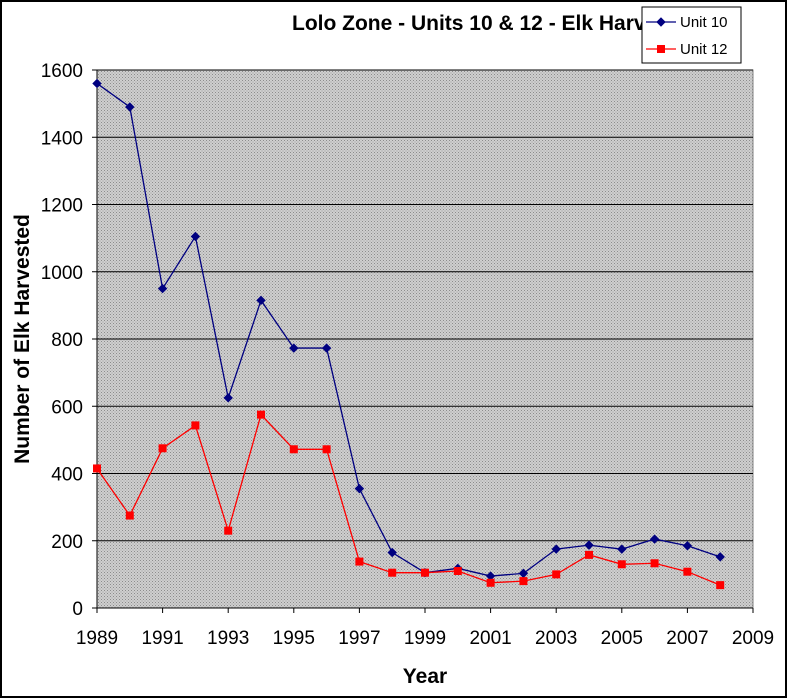 This screenshot has height=698, width=787. What do you see at coordinates (490, 638) in the screenshot?
I see `x-tick-label: 2001` at bounding box center [490, 638].